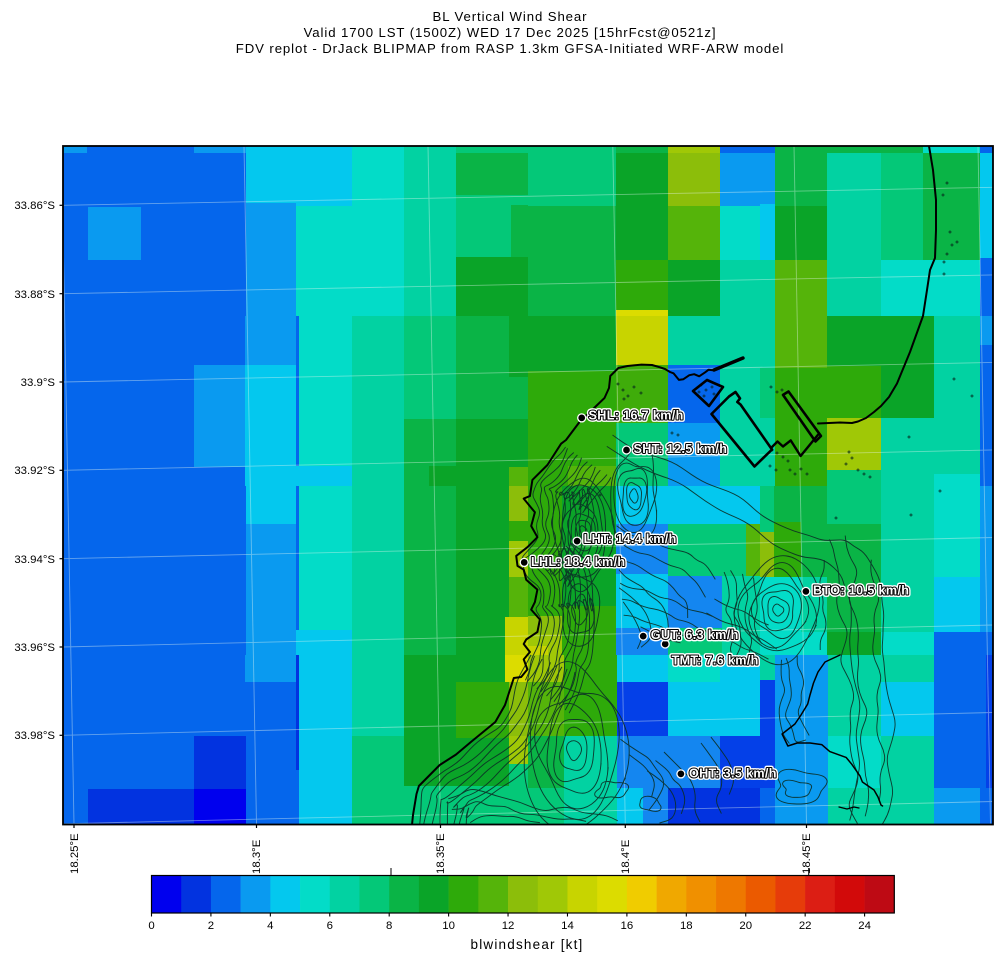 Image resolution: width=1001 pixels, height=962 pixels. What do you see at coordinates (34, 295) in the screenshot?
I see `svg-text: 33.88°S` at bounding box center [34, 295].